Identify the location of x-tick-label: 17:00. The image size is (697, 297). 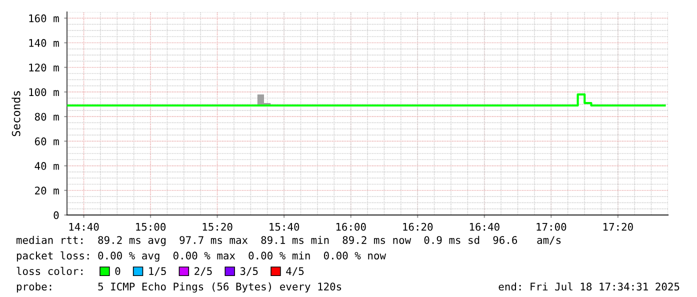
(551, 226).